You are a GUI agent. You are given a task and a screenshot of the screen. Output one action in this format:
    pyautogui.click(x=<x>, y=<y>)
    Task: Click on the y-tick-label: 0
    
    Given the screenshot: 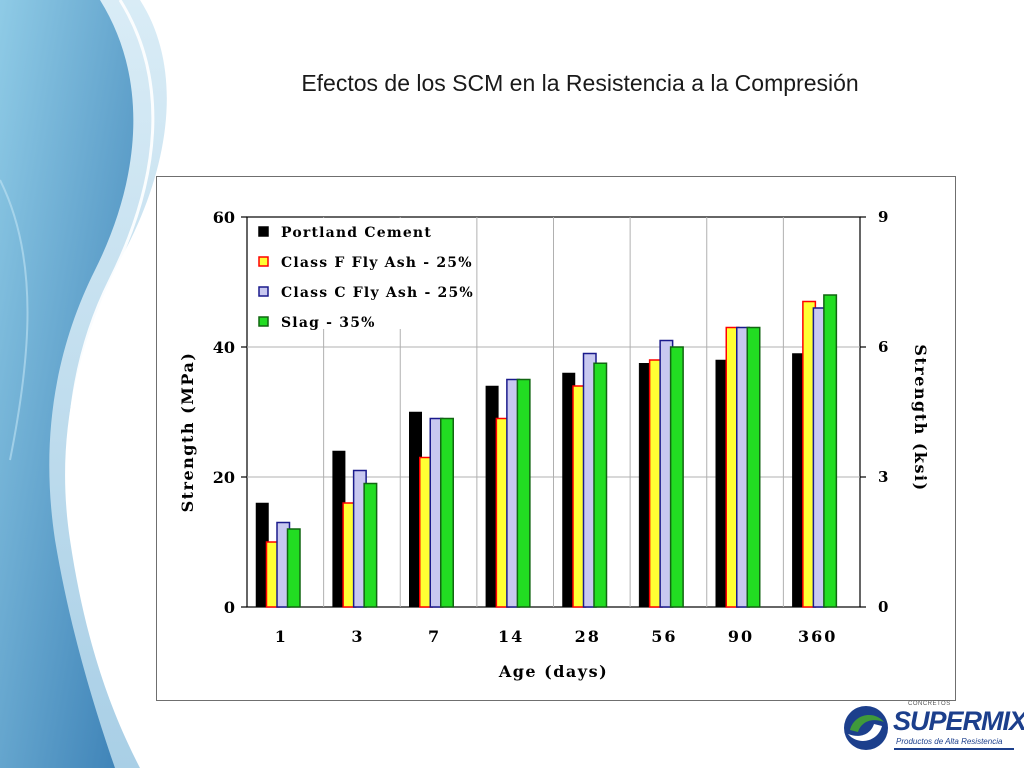 What is the action you would take?
    pyautogui.click(x=229, y=607)
    